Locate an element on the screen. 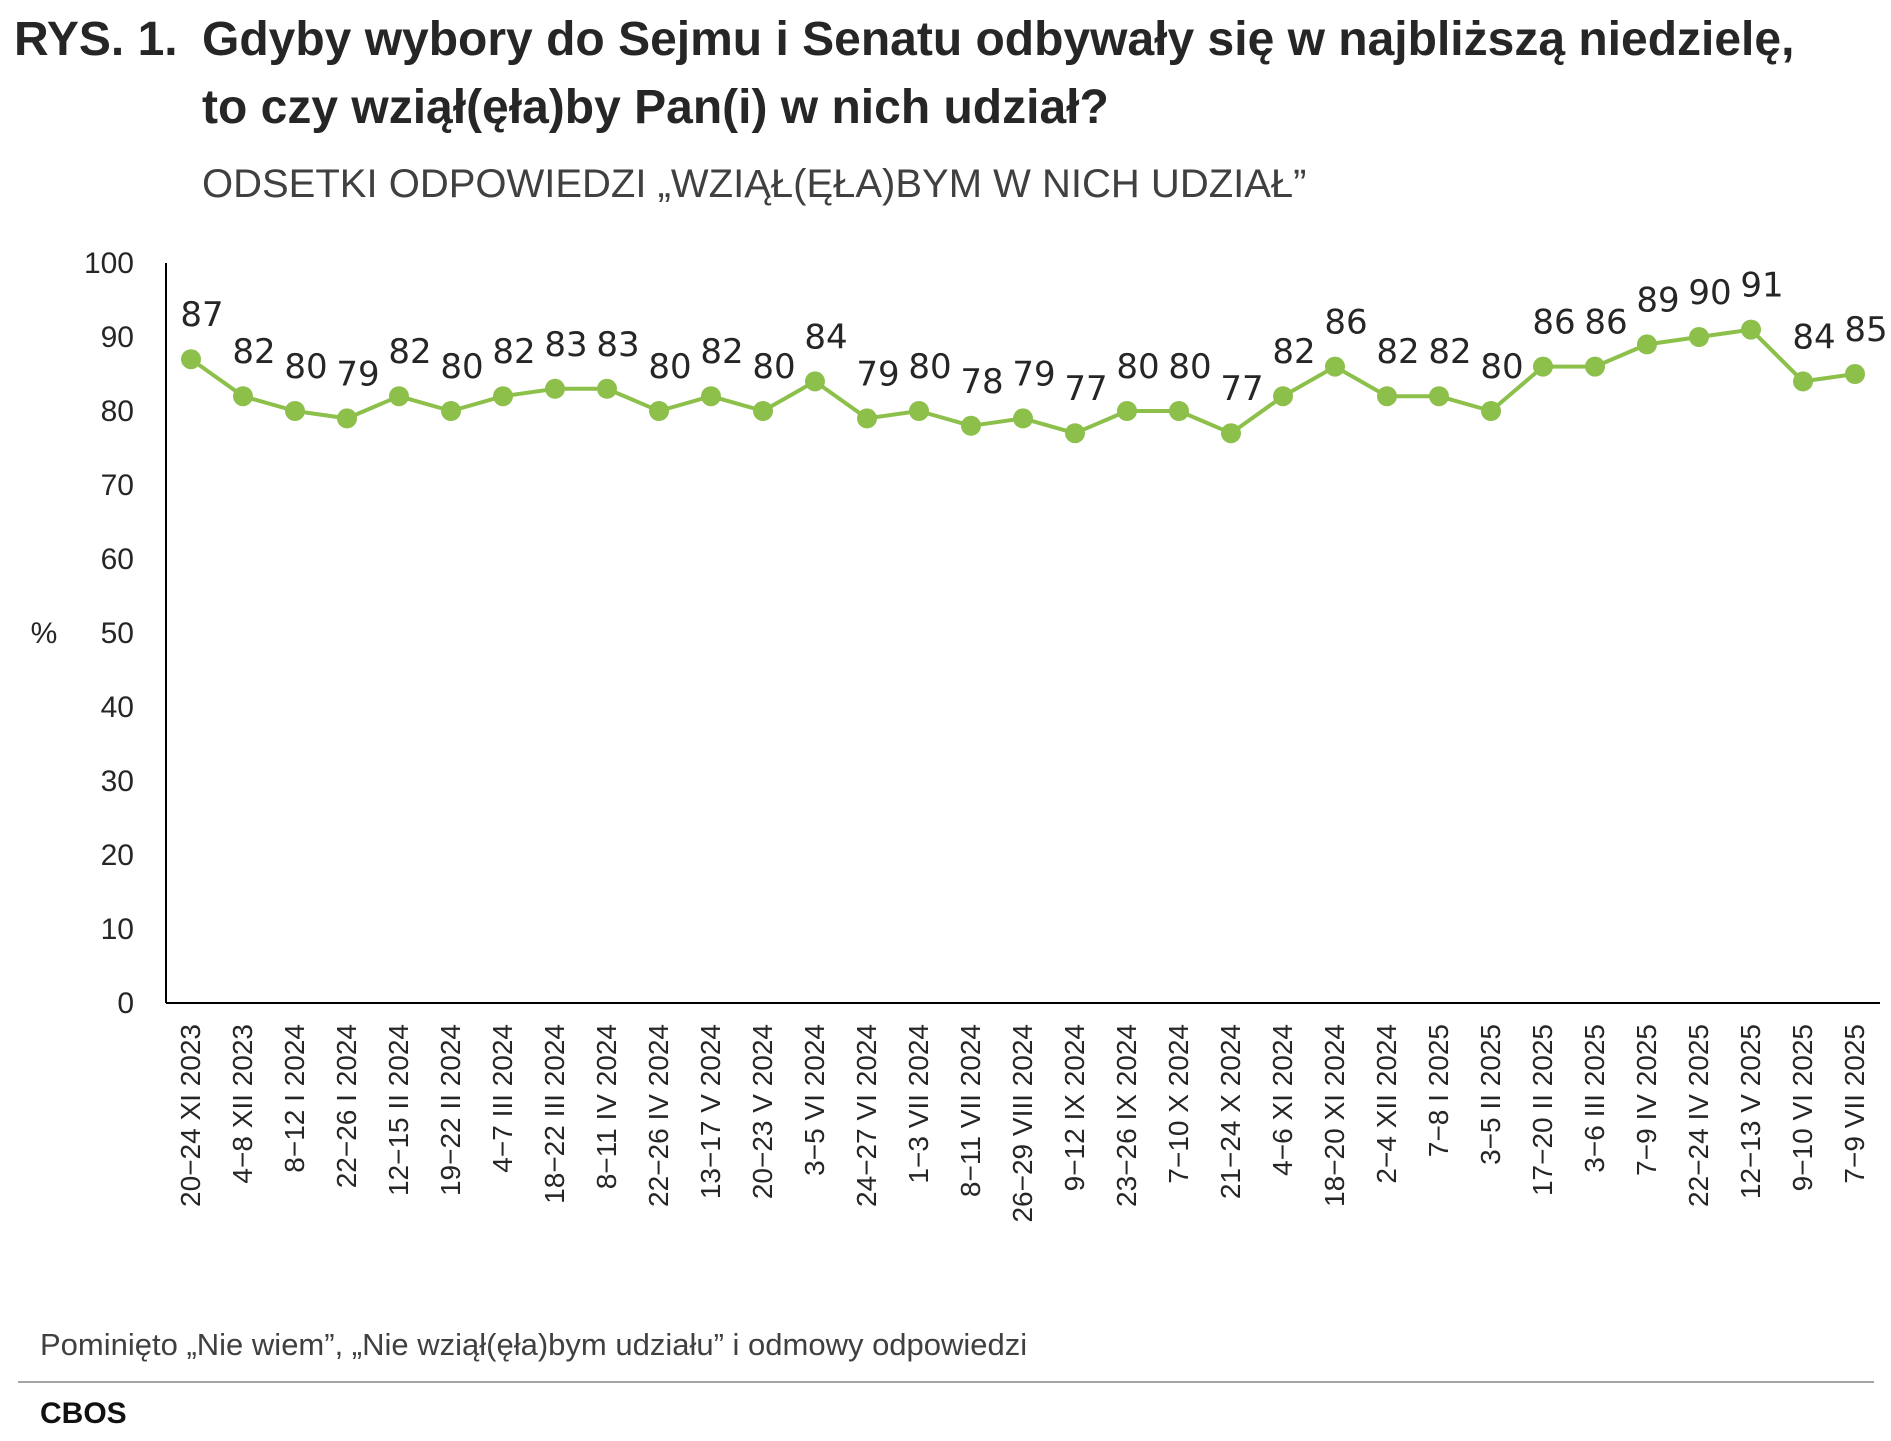 The height and width of the screenshot is (1441, 1891). x-category-label: 19−22 II 2024 is located at coordinates (450, 1110).